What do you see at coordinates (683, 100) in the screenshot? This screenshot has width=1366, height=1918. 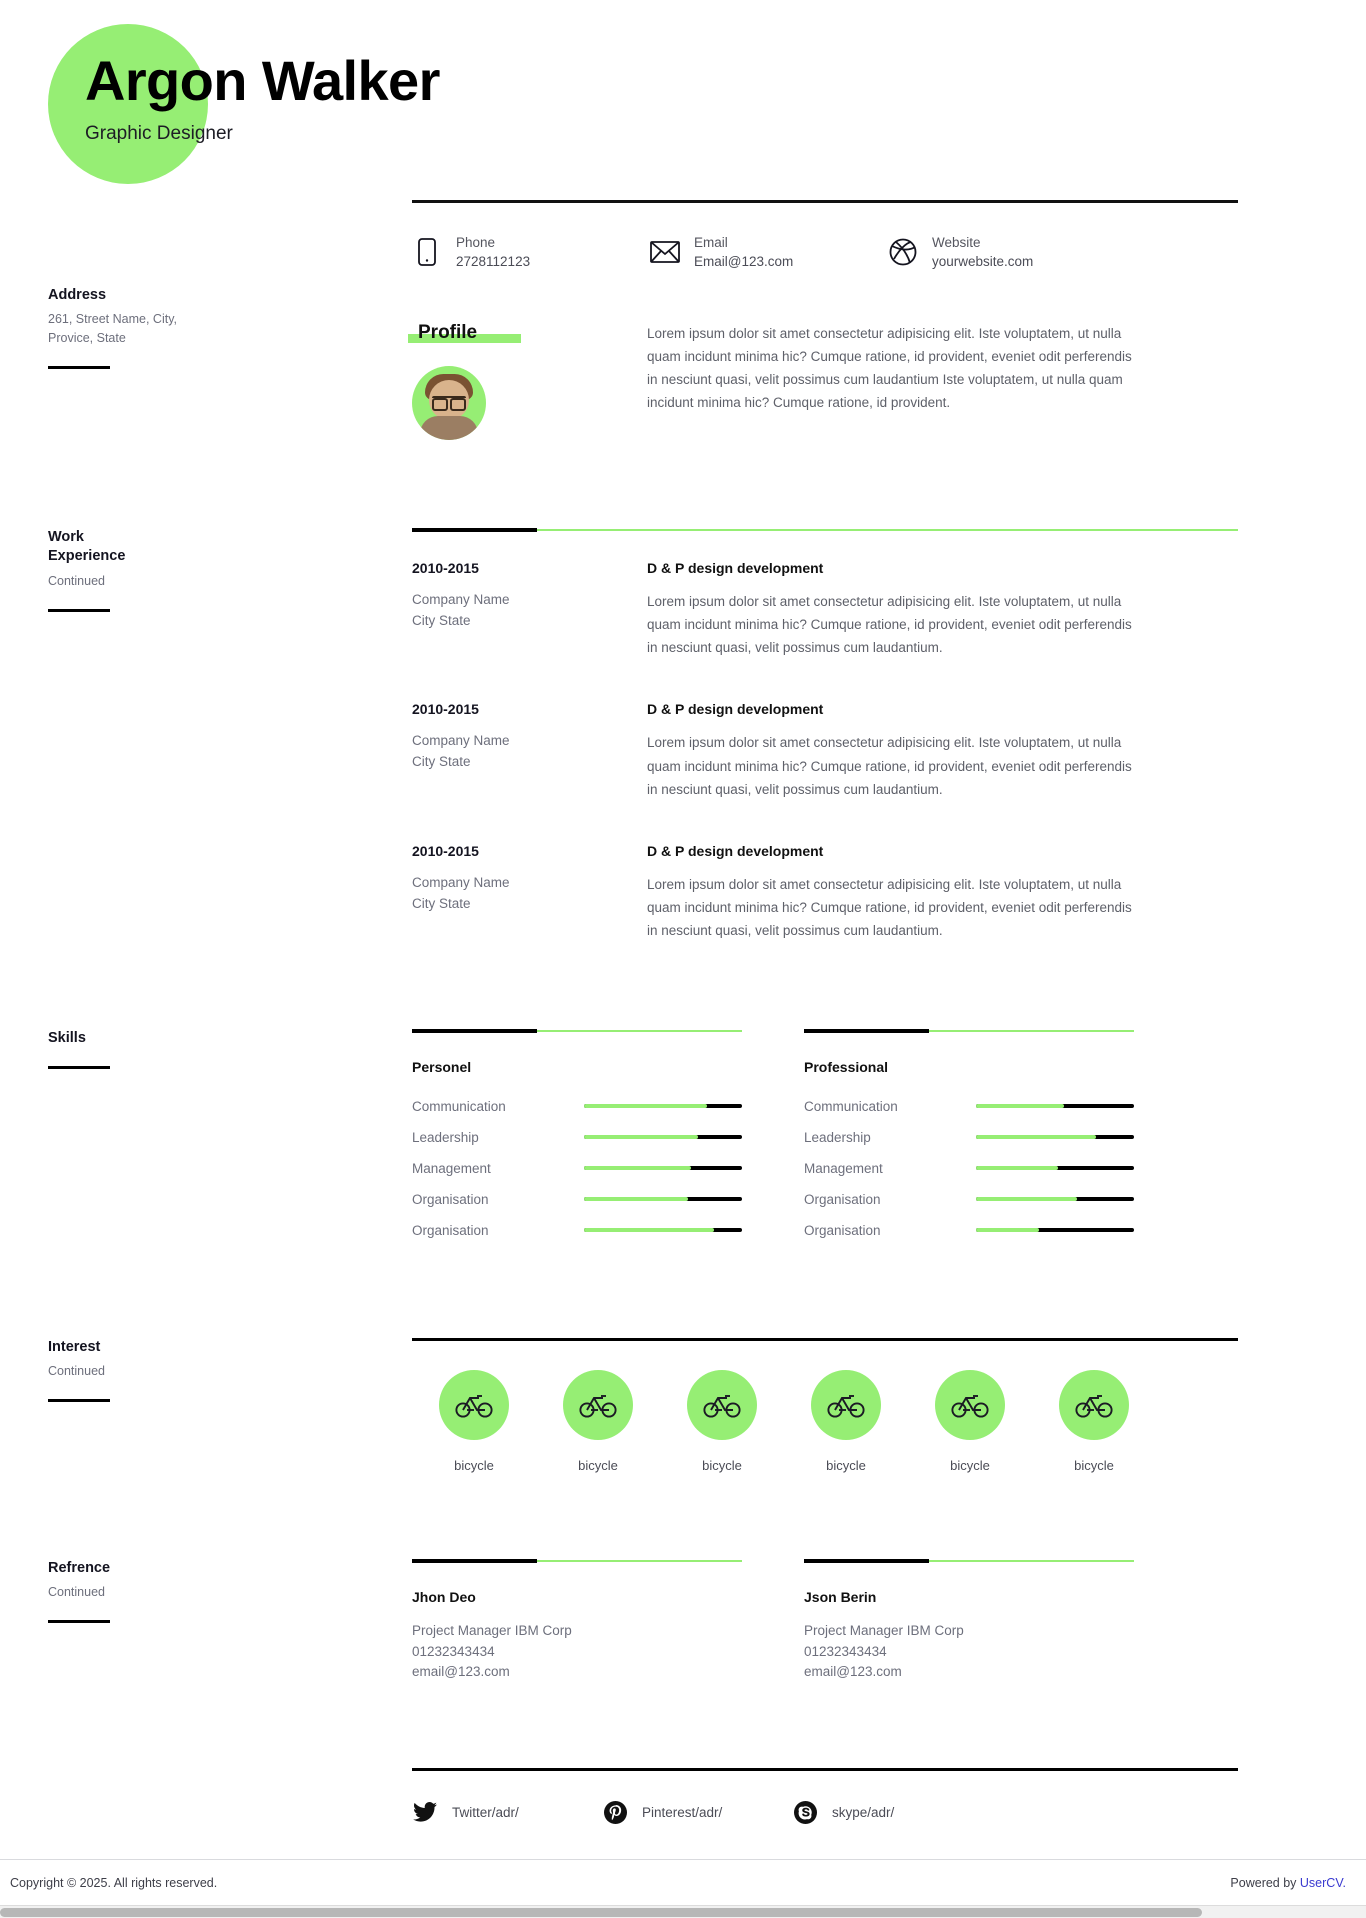 I see `cv-header: Argon Walker Graphic Designer` at bounding box center [683, 100].